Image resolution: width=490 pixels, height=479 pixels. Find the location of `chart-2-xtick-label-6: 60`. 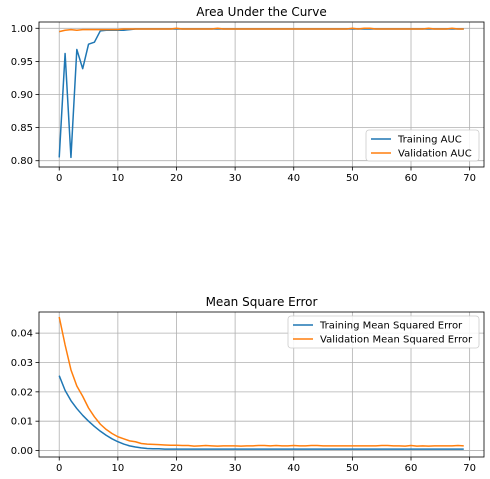

chart-2-xtick-label-6: 60 is located at coordinates (411, 468).